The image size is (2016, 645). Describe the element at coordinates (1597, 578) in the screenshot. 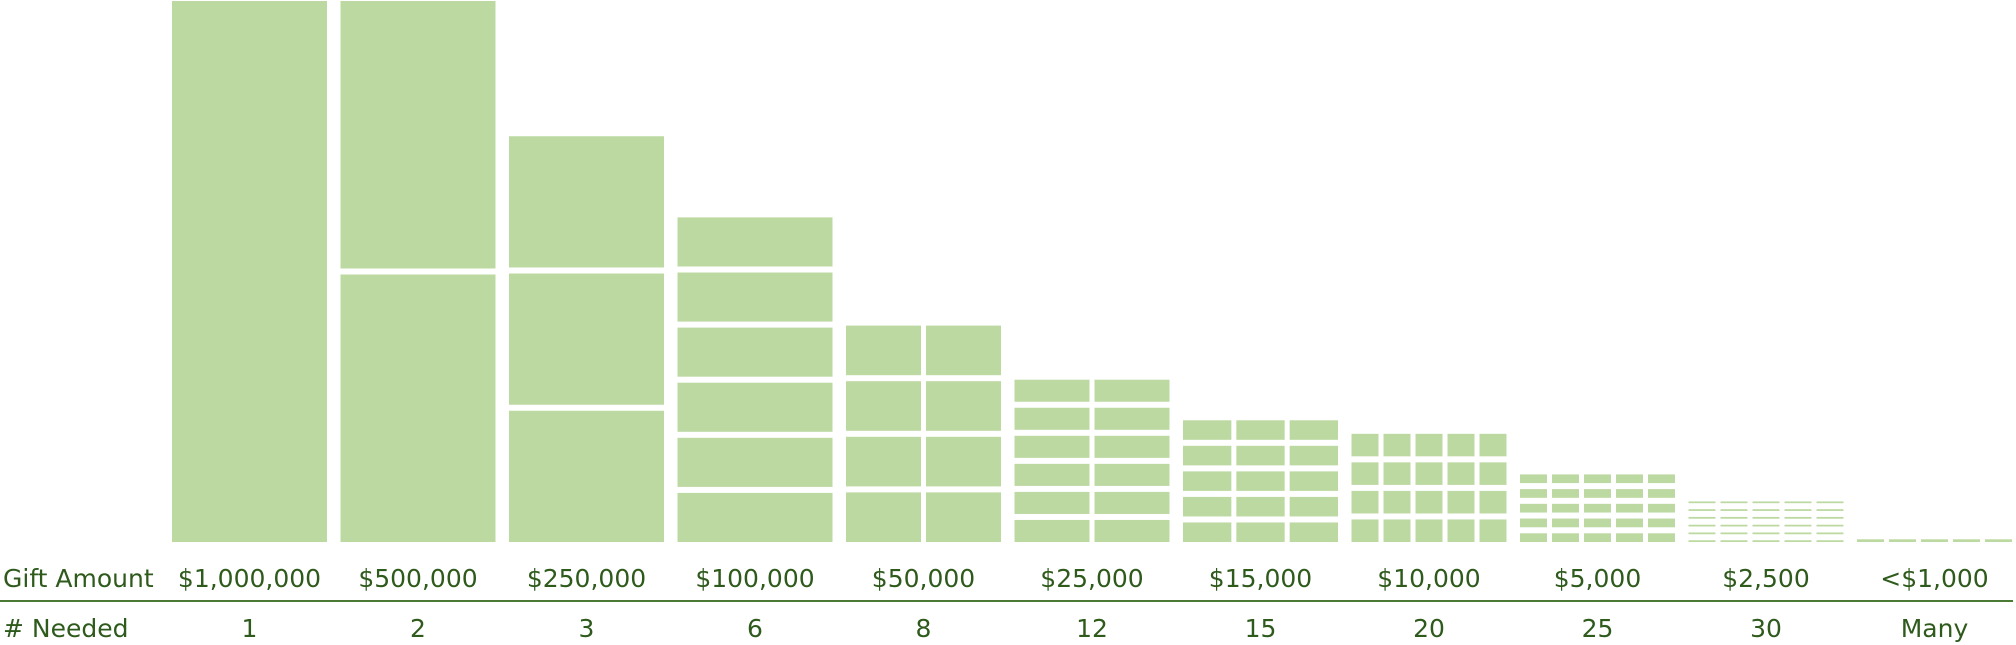

I see `gift-amount-label: $5,000` at that location.